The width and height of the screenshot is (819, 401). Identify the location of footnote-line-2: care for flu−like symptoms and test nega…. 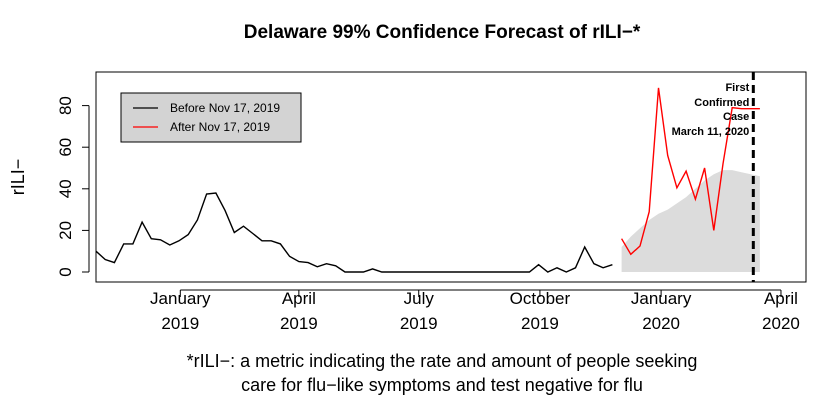
(442, 385).